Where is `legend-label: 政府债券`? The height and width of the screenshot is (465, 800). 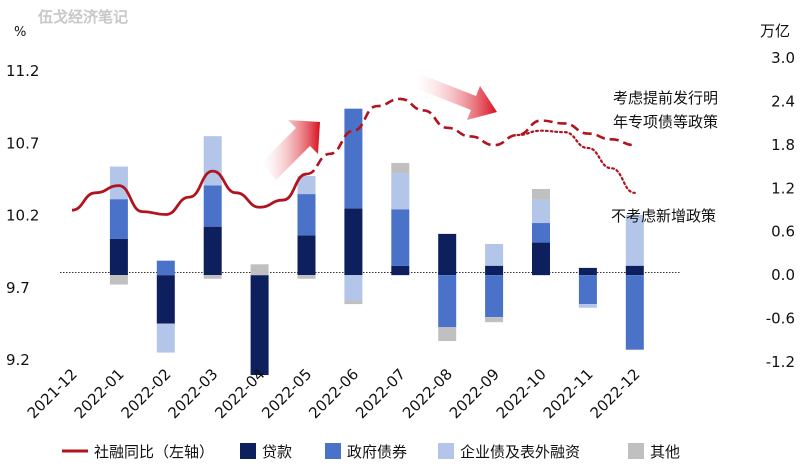 legend-label: 政府债券 is located at coordinates (377, 452).